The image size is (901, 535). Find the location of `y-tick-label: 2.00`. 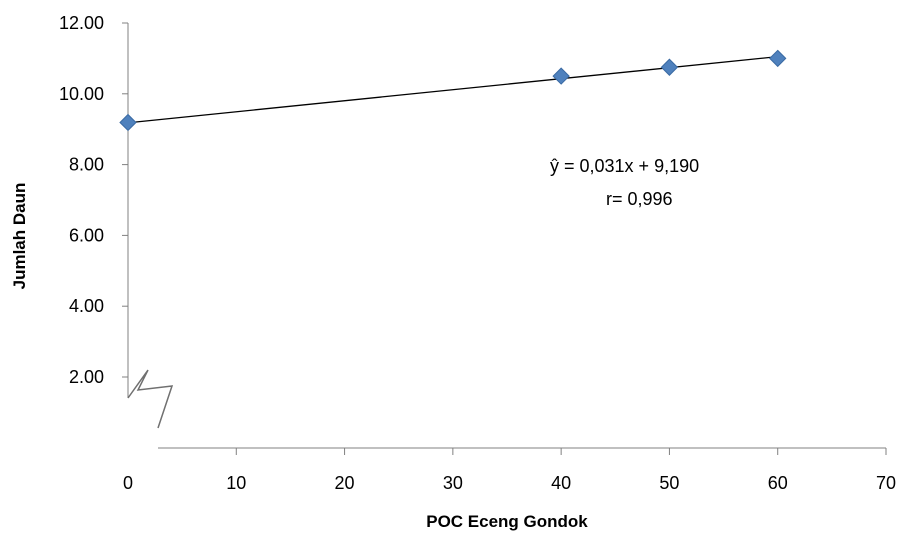

y-tick-label: 2.00 is located at coordinates (86, 377).